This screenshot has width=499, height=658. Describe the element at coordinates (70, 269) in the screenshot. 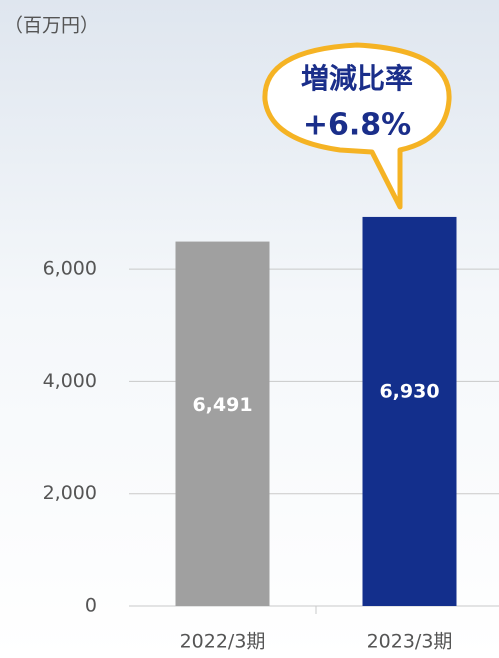

I see `y-tick-label: 6,000` at that location.